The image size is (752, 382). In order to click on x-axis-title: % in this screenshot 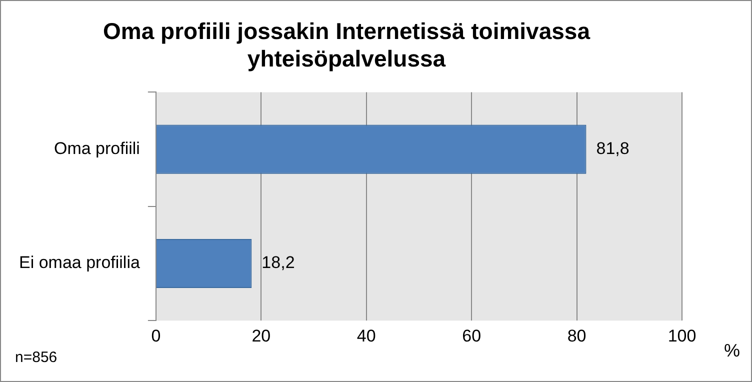, I will do `click(732, 350)`.